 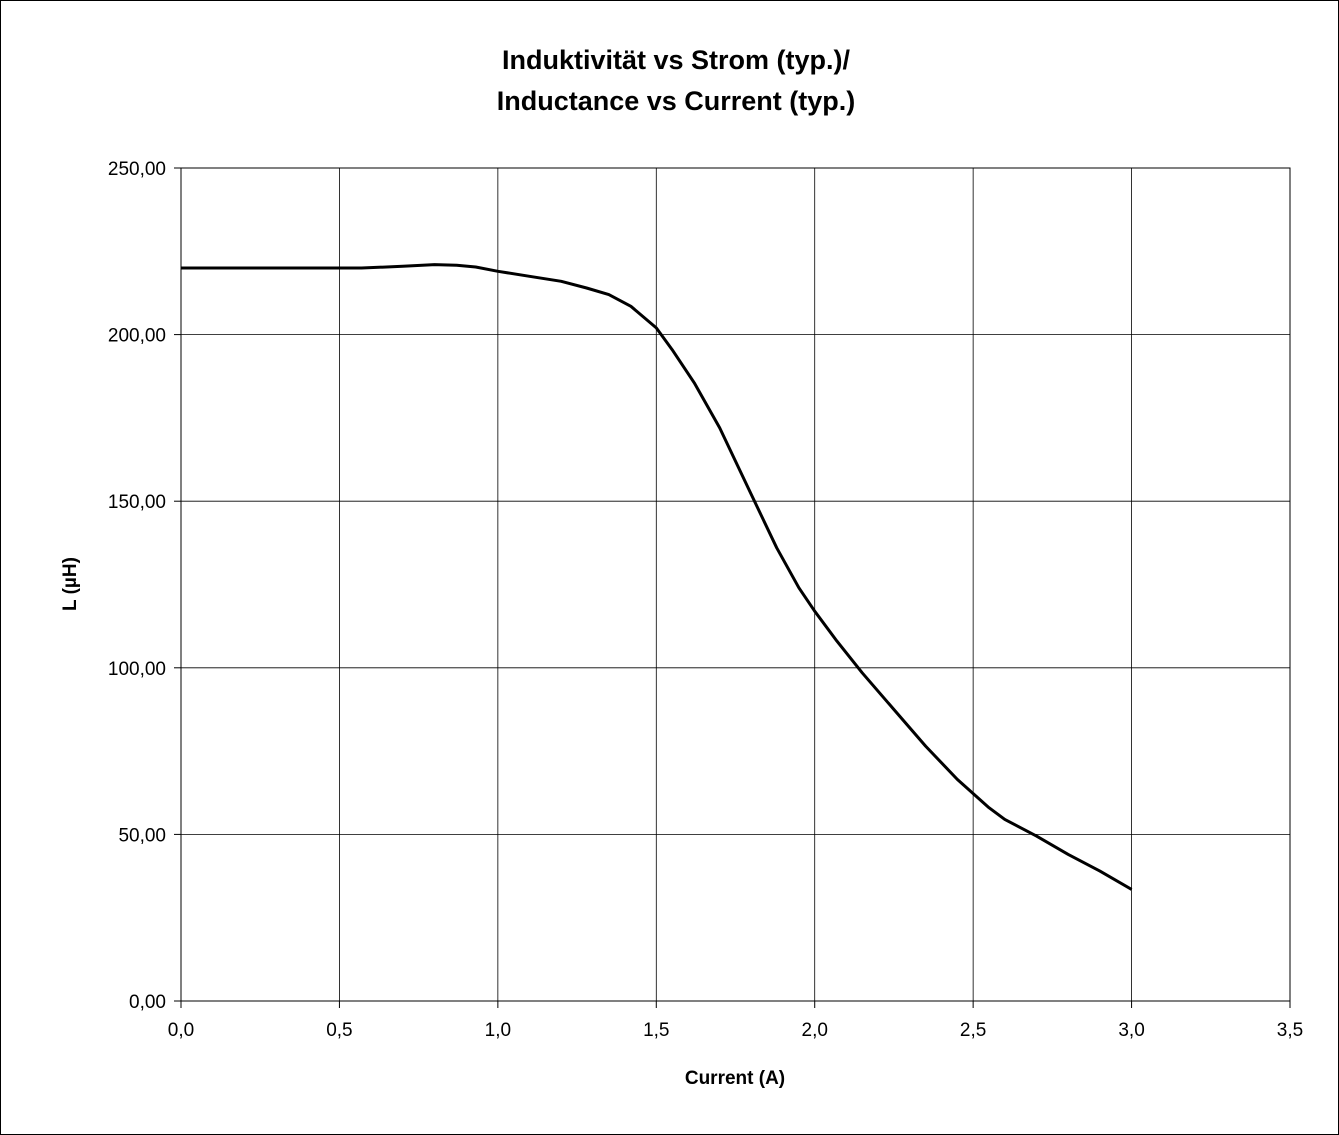 What do you see at coordinates (137, 336) in the screenshot?
I see `y-tick-label: 200,00` at bounding box center [137, 336].